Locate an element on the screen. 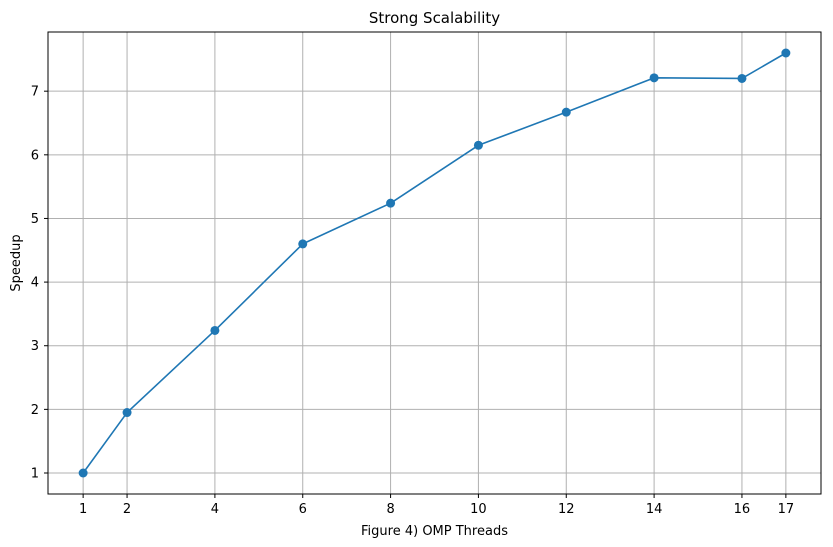  x-tick-label: 1 is located at coordinates (83, 509).